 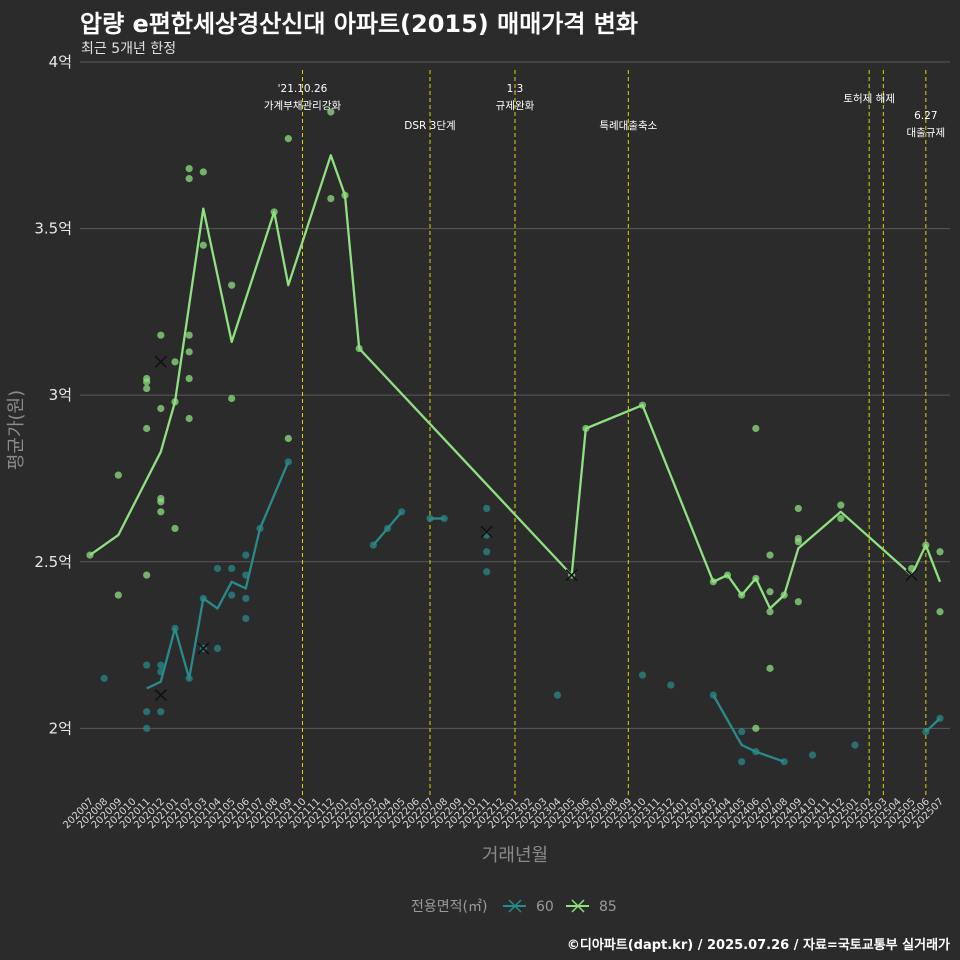 What do you see at coordinates (608, 907) in the screenshot?
I see `legend-label-85: 85` at bounding box center [608, 907].